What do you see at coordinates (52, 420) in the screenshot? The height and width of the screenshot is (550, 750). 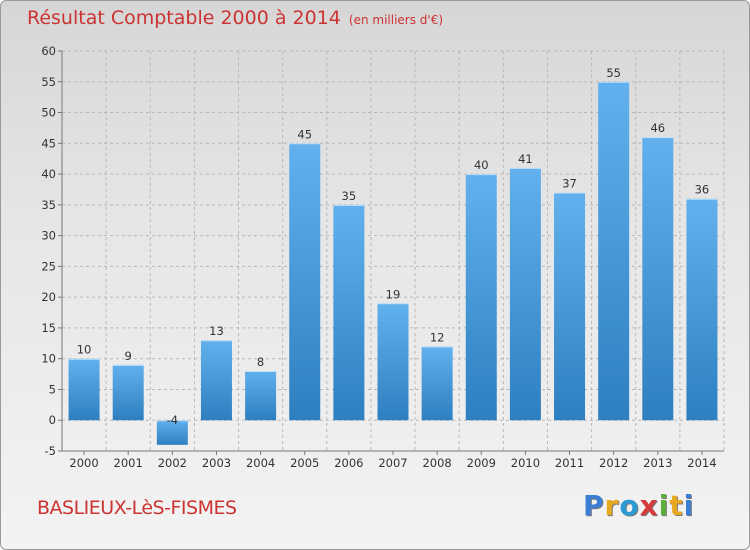 I see `y-tick-label: 0` at bounding box center [52, 420].